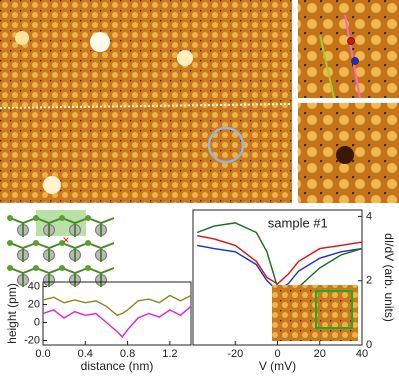 The image size is (399, 382). I want to click on x-tick-label: 20, so click(320, 354).